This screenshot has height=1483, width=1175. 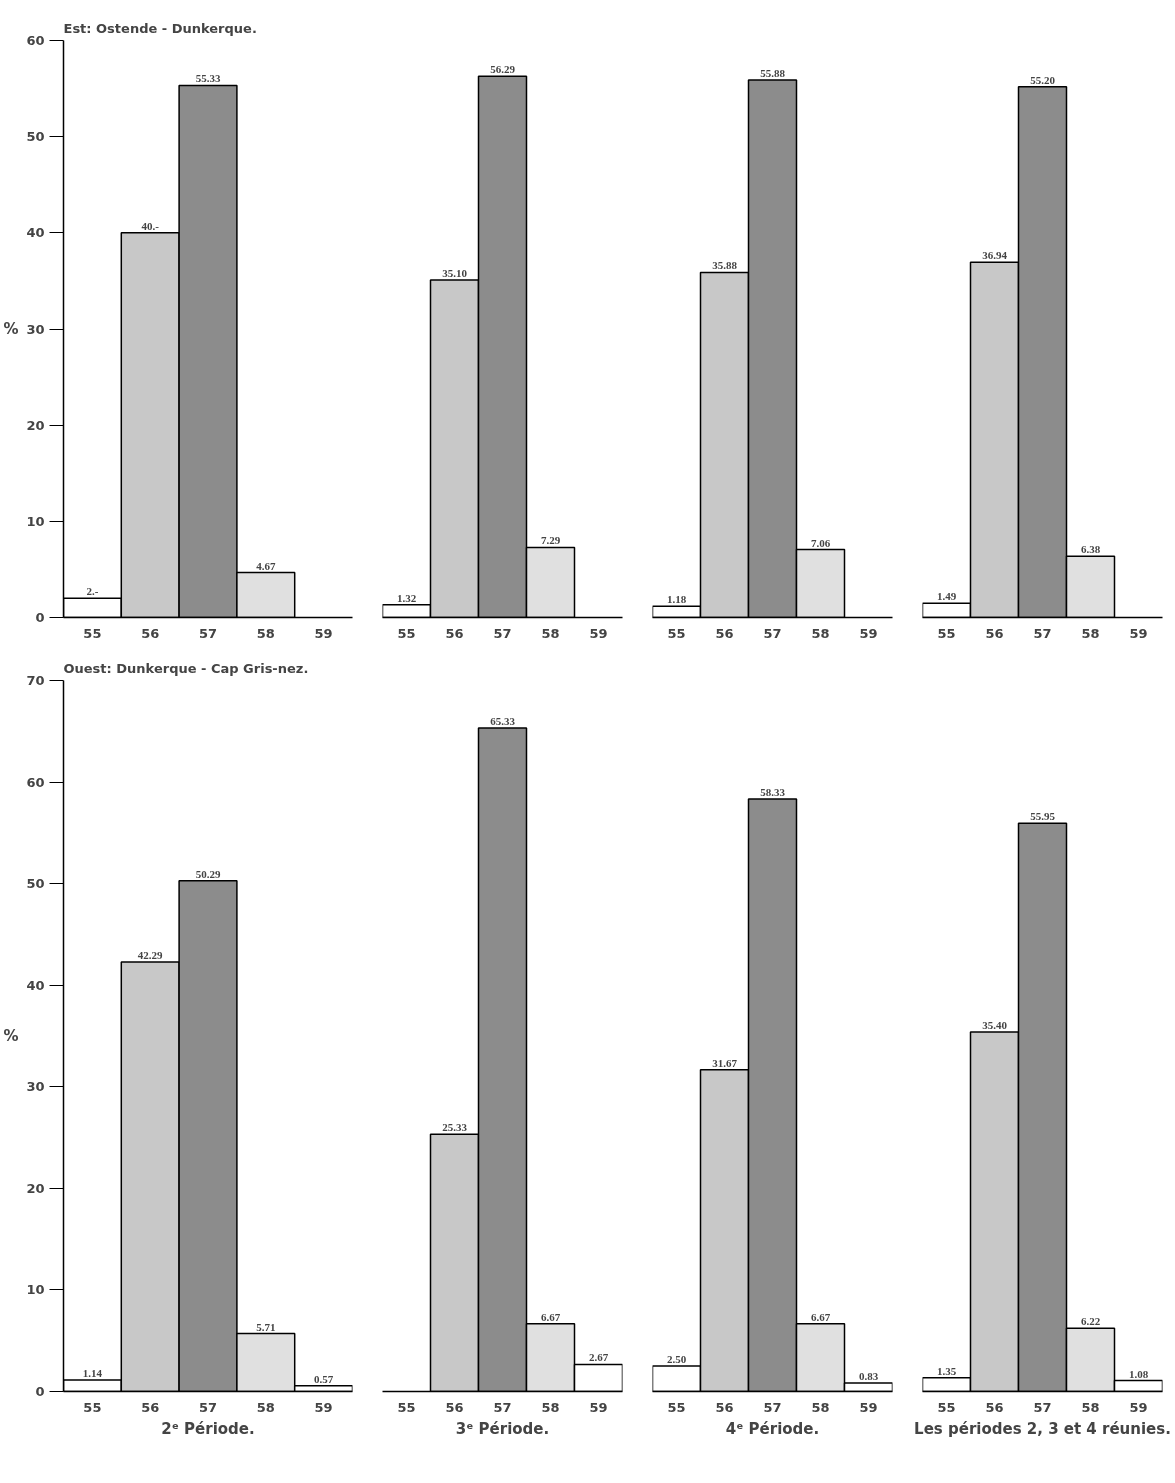 I want to click on chart-title: Est: Ostende - Dunkerque., so click(x=160, y=28).